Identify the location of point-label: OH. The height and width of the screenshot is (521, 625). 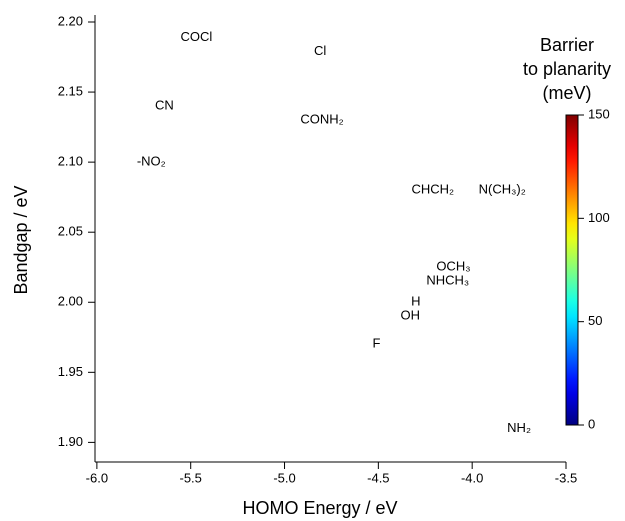
(411, 315).